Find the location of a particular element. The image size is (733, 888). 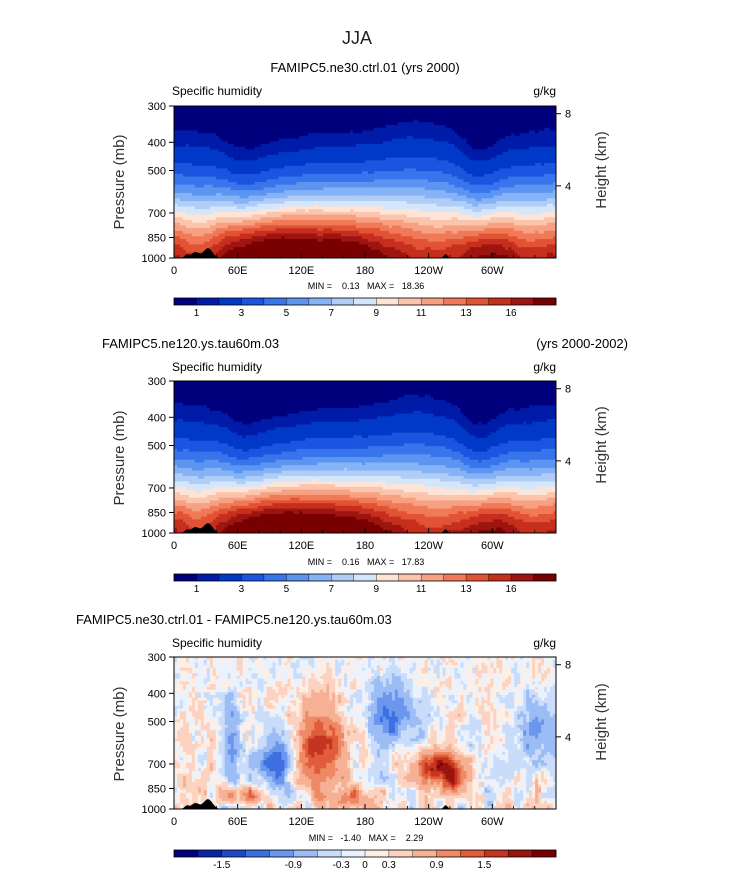

y-tick-label: 400 is located at coordinates (157, 143).